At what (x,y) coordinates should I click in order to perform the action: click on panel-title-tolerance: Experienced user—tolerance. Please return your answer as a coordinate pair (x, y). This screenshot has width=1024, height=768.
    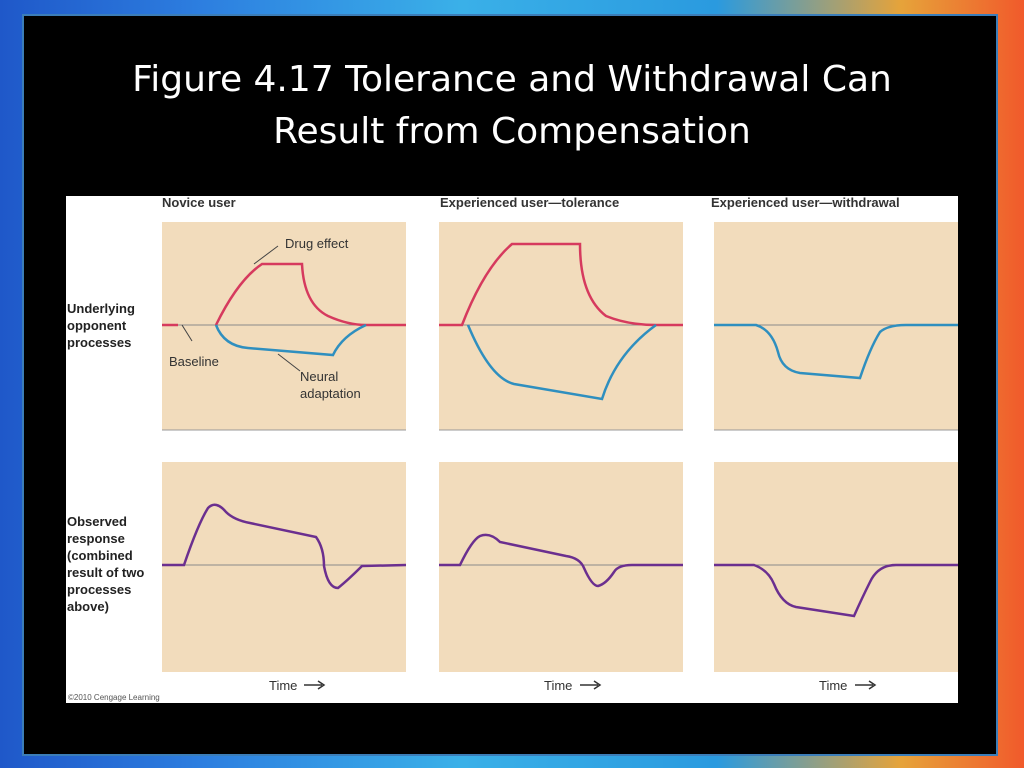
    Looking at the image, I should click on (529, 203).